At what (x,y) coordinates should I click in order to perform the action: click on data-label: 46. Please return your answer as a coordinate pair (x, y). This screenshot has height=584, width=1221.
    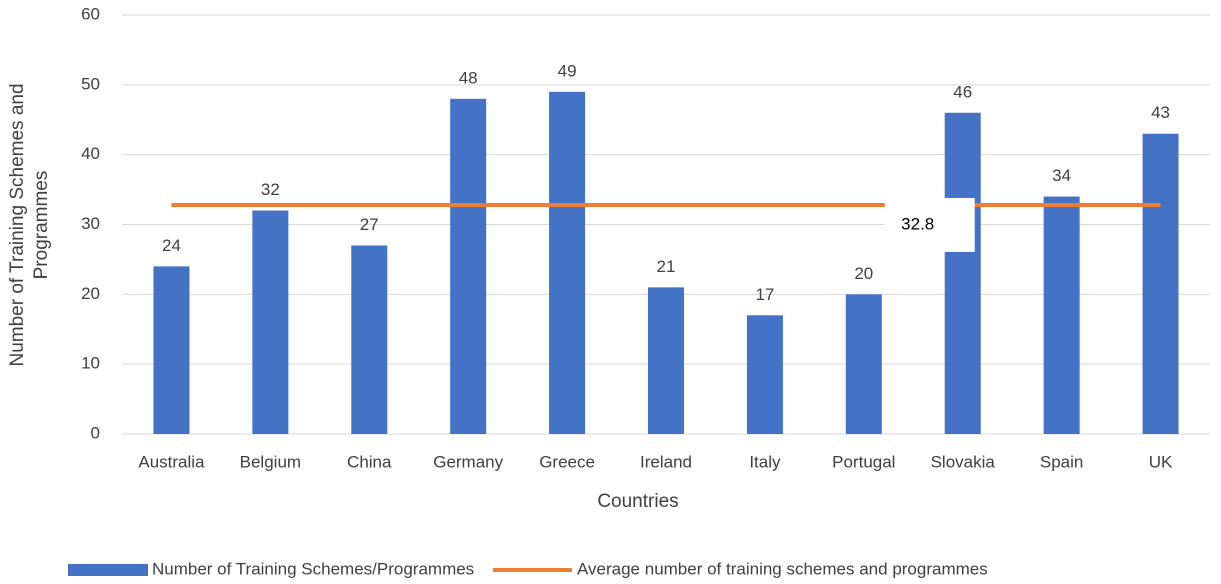
    Looking at the image, I should click on (962, 91).